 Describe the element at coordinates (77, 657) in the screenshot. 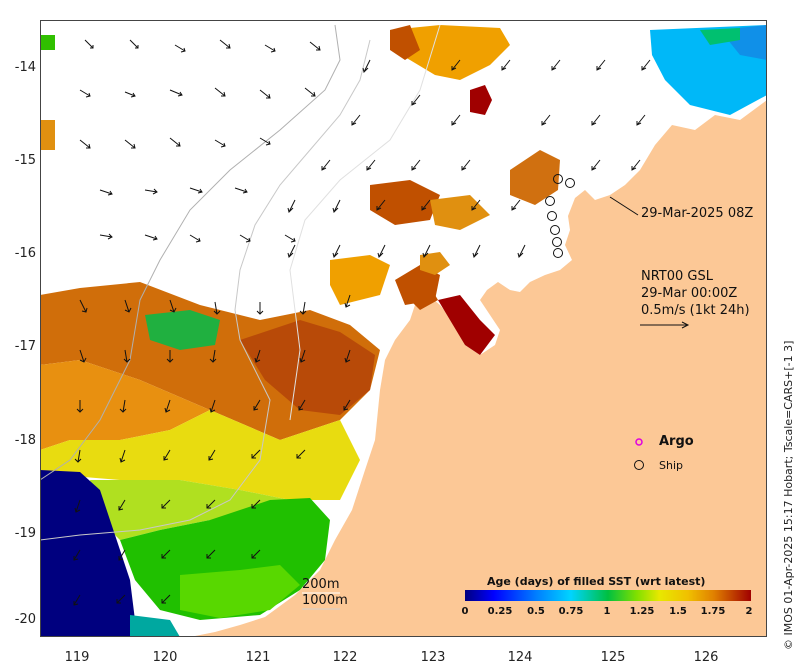

I see `lon-label: 119` at that location.